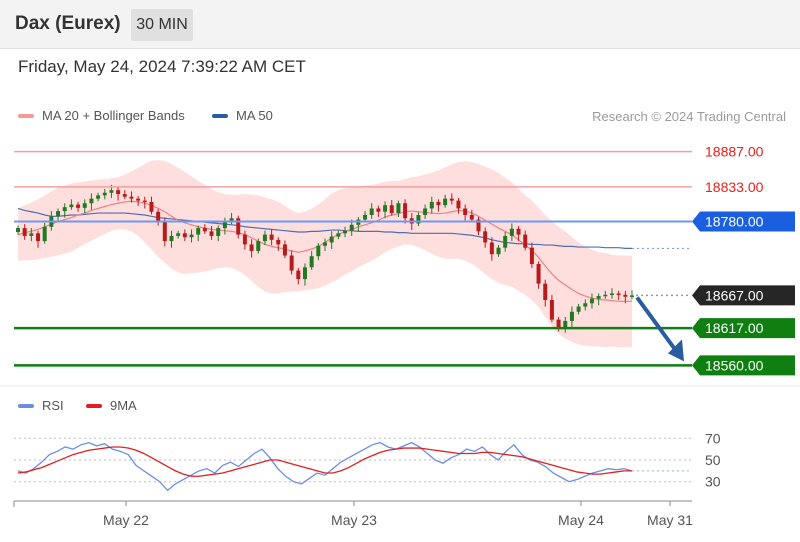  Describe the element at coordinates (123, 405) in the screenshot. I see `legend-9ma-label: 9MA` at that location.